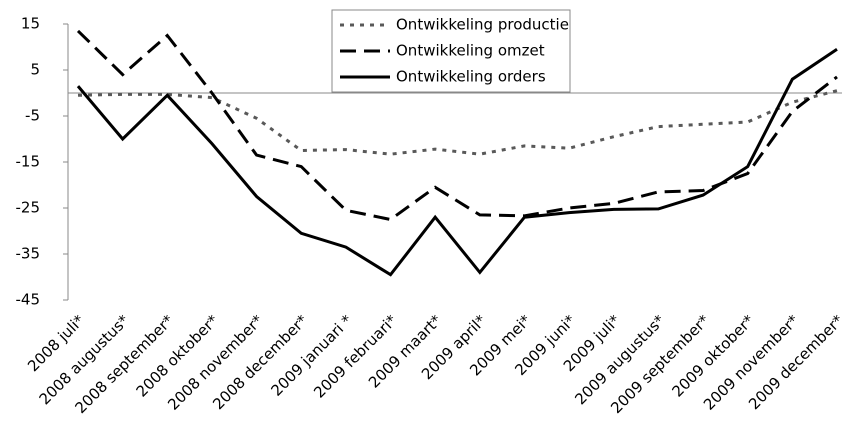 The width and height of the screenshot is (852, 427). What do you see at coordinates (482, 25) in the screenshot?
I see `legend-label: Ontwikkeling productie` at bounding box center [482, 25].